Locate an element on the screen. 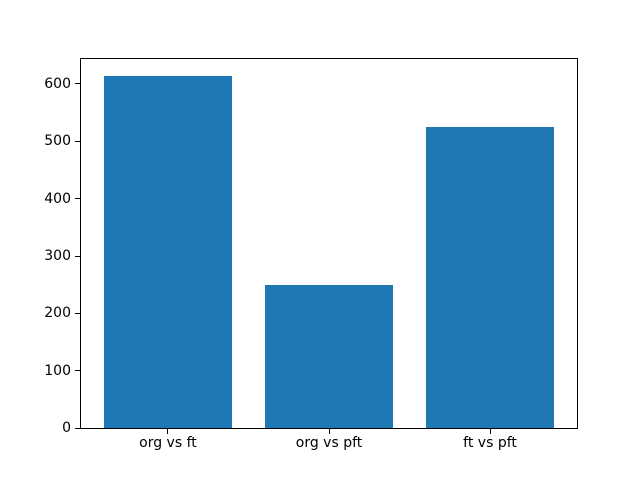 The height and width of the screenshot is (480, 640). bar-org-vs-ft is located at coordinates (168, 252).